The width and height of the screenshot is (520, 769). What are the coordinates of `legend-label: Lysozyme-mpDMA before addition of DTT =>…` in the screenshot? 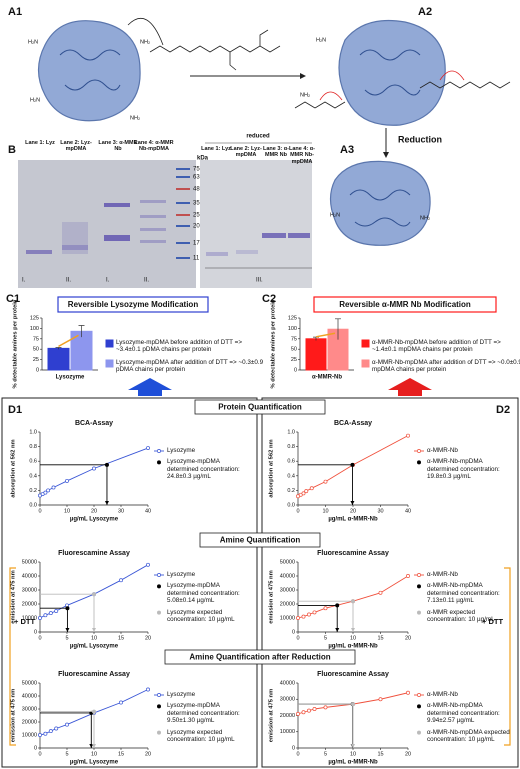 It's located at (179, 346).